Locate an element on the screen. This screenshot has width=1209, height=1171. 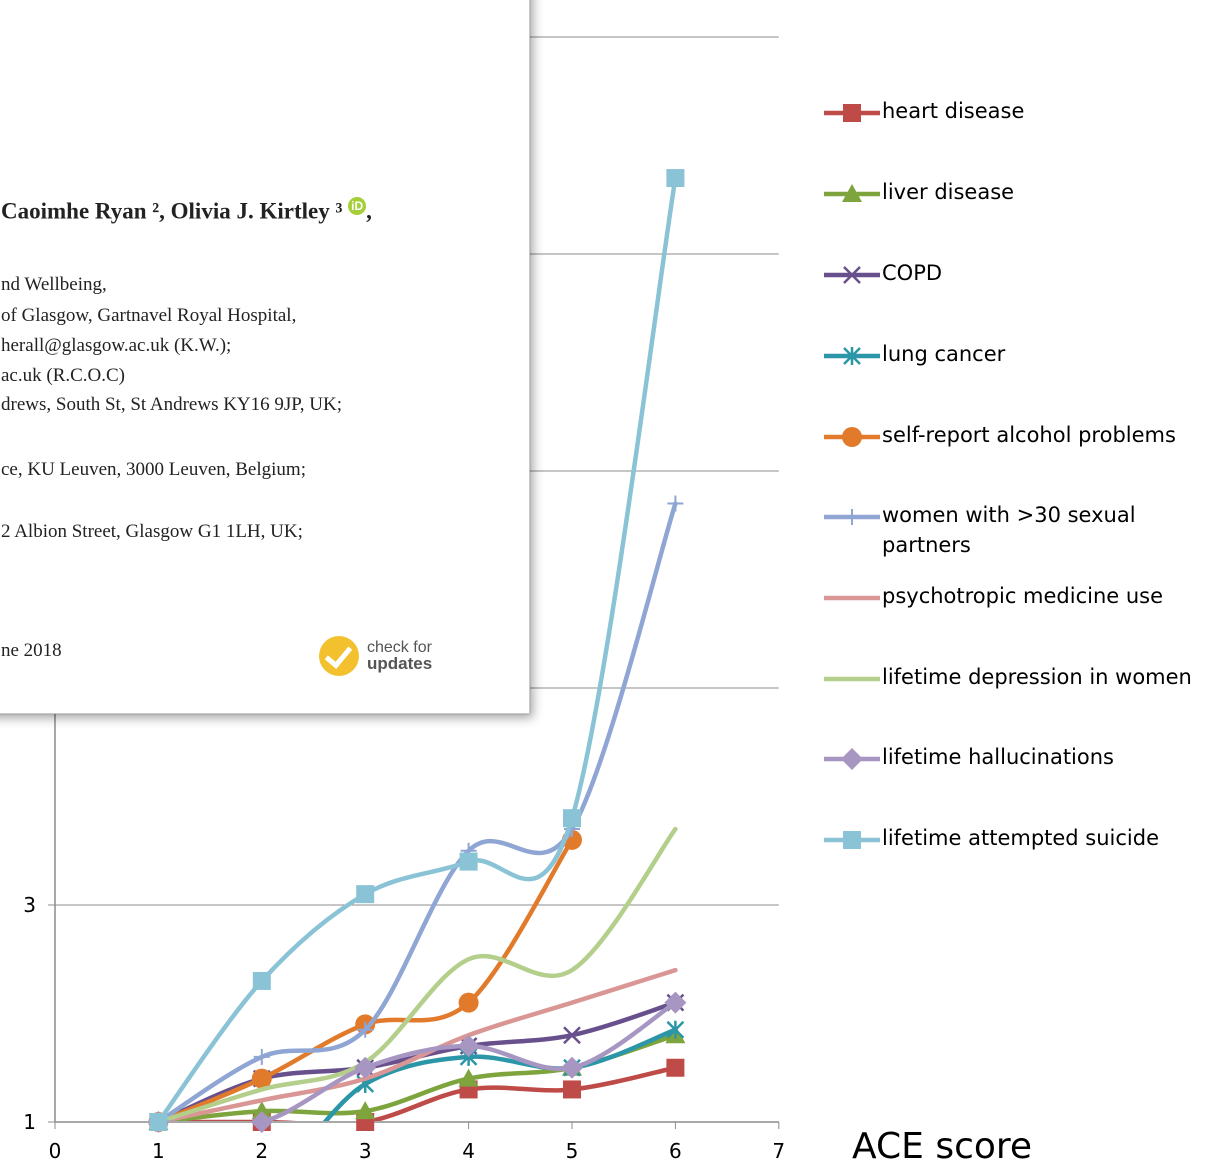
check-for-updates-text: check for updates is located at coordinates (400, 656).